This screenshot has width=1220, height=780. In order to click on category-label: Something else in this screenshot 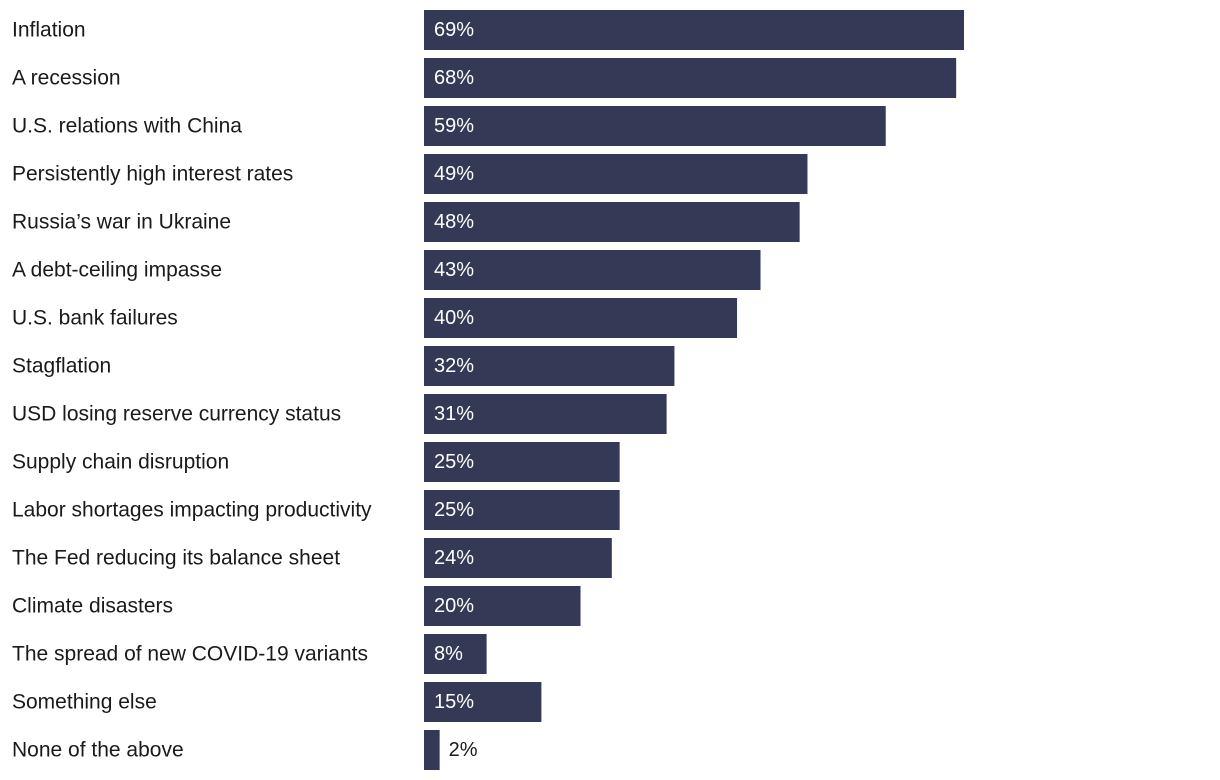, I will do `click(84, 702)`.